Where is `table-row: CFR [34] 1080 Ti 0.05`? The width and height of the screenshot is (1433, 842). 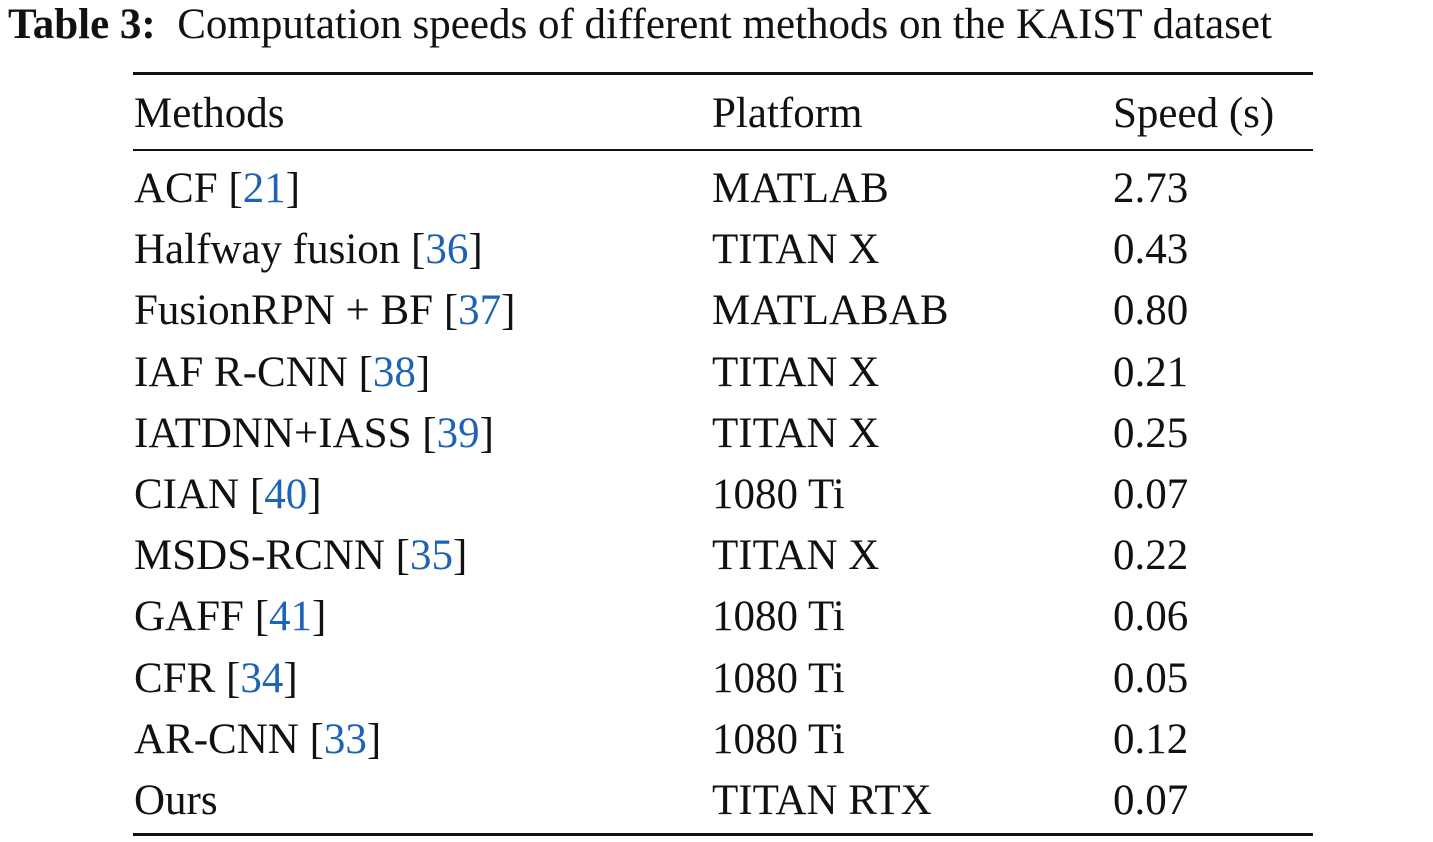
table-row: CFR [34] 1080 Ti 0.05 is located at coordinates (716, 678).